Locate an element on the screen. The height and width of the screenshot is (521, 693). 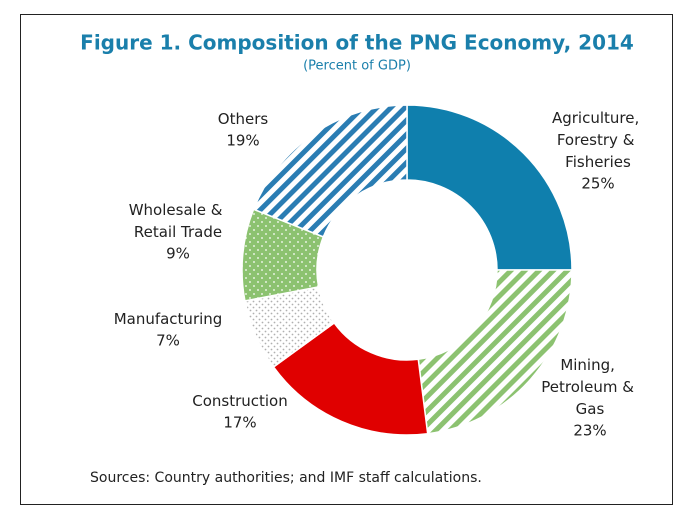
value-label: 7% is located at coordinates (168, 341).